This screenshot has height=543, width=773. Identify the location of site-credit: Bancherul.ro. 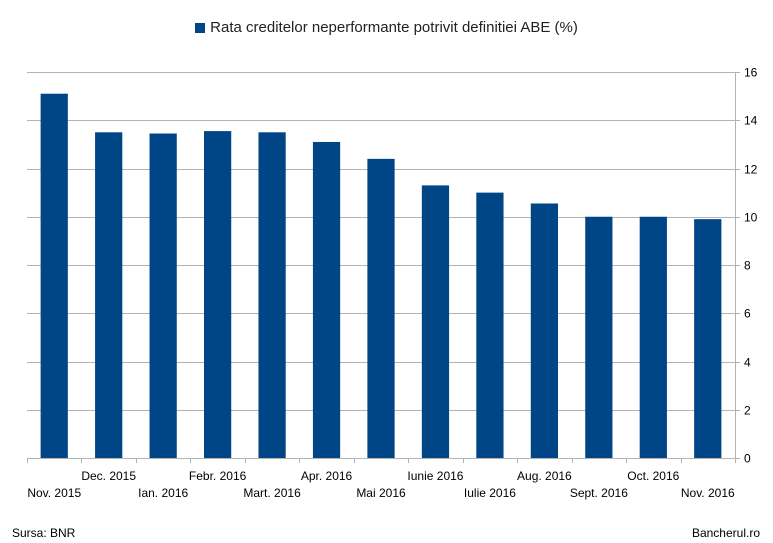
(725, 533).